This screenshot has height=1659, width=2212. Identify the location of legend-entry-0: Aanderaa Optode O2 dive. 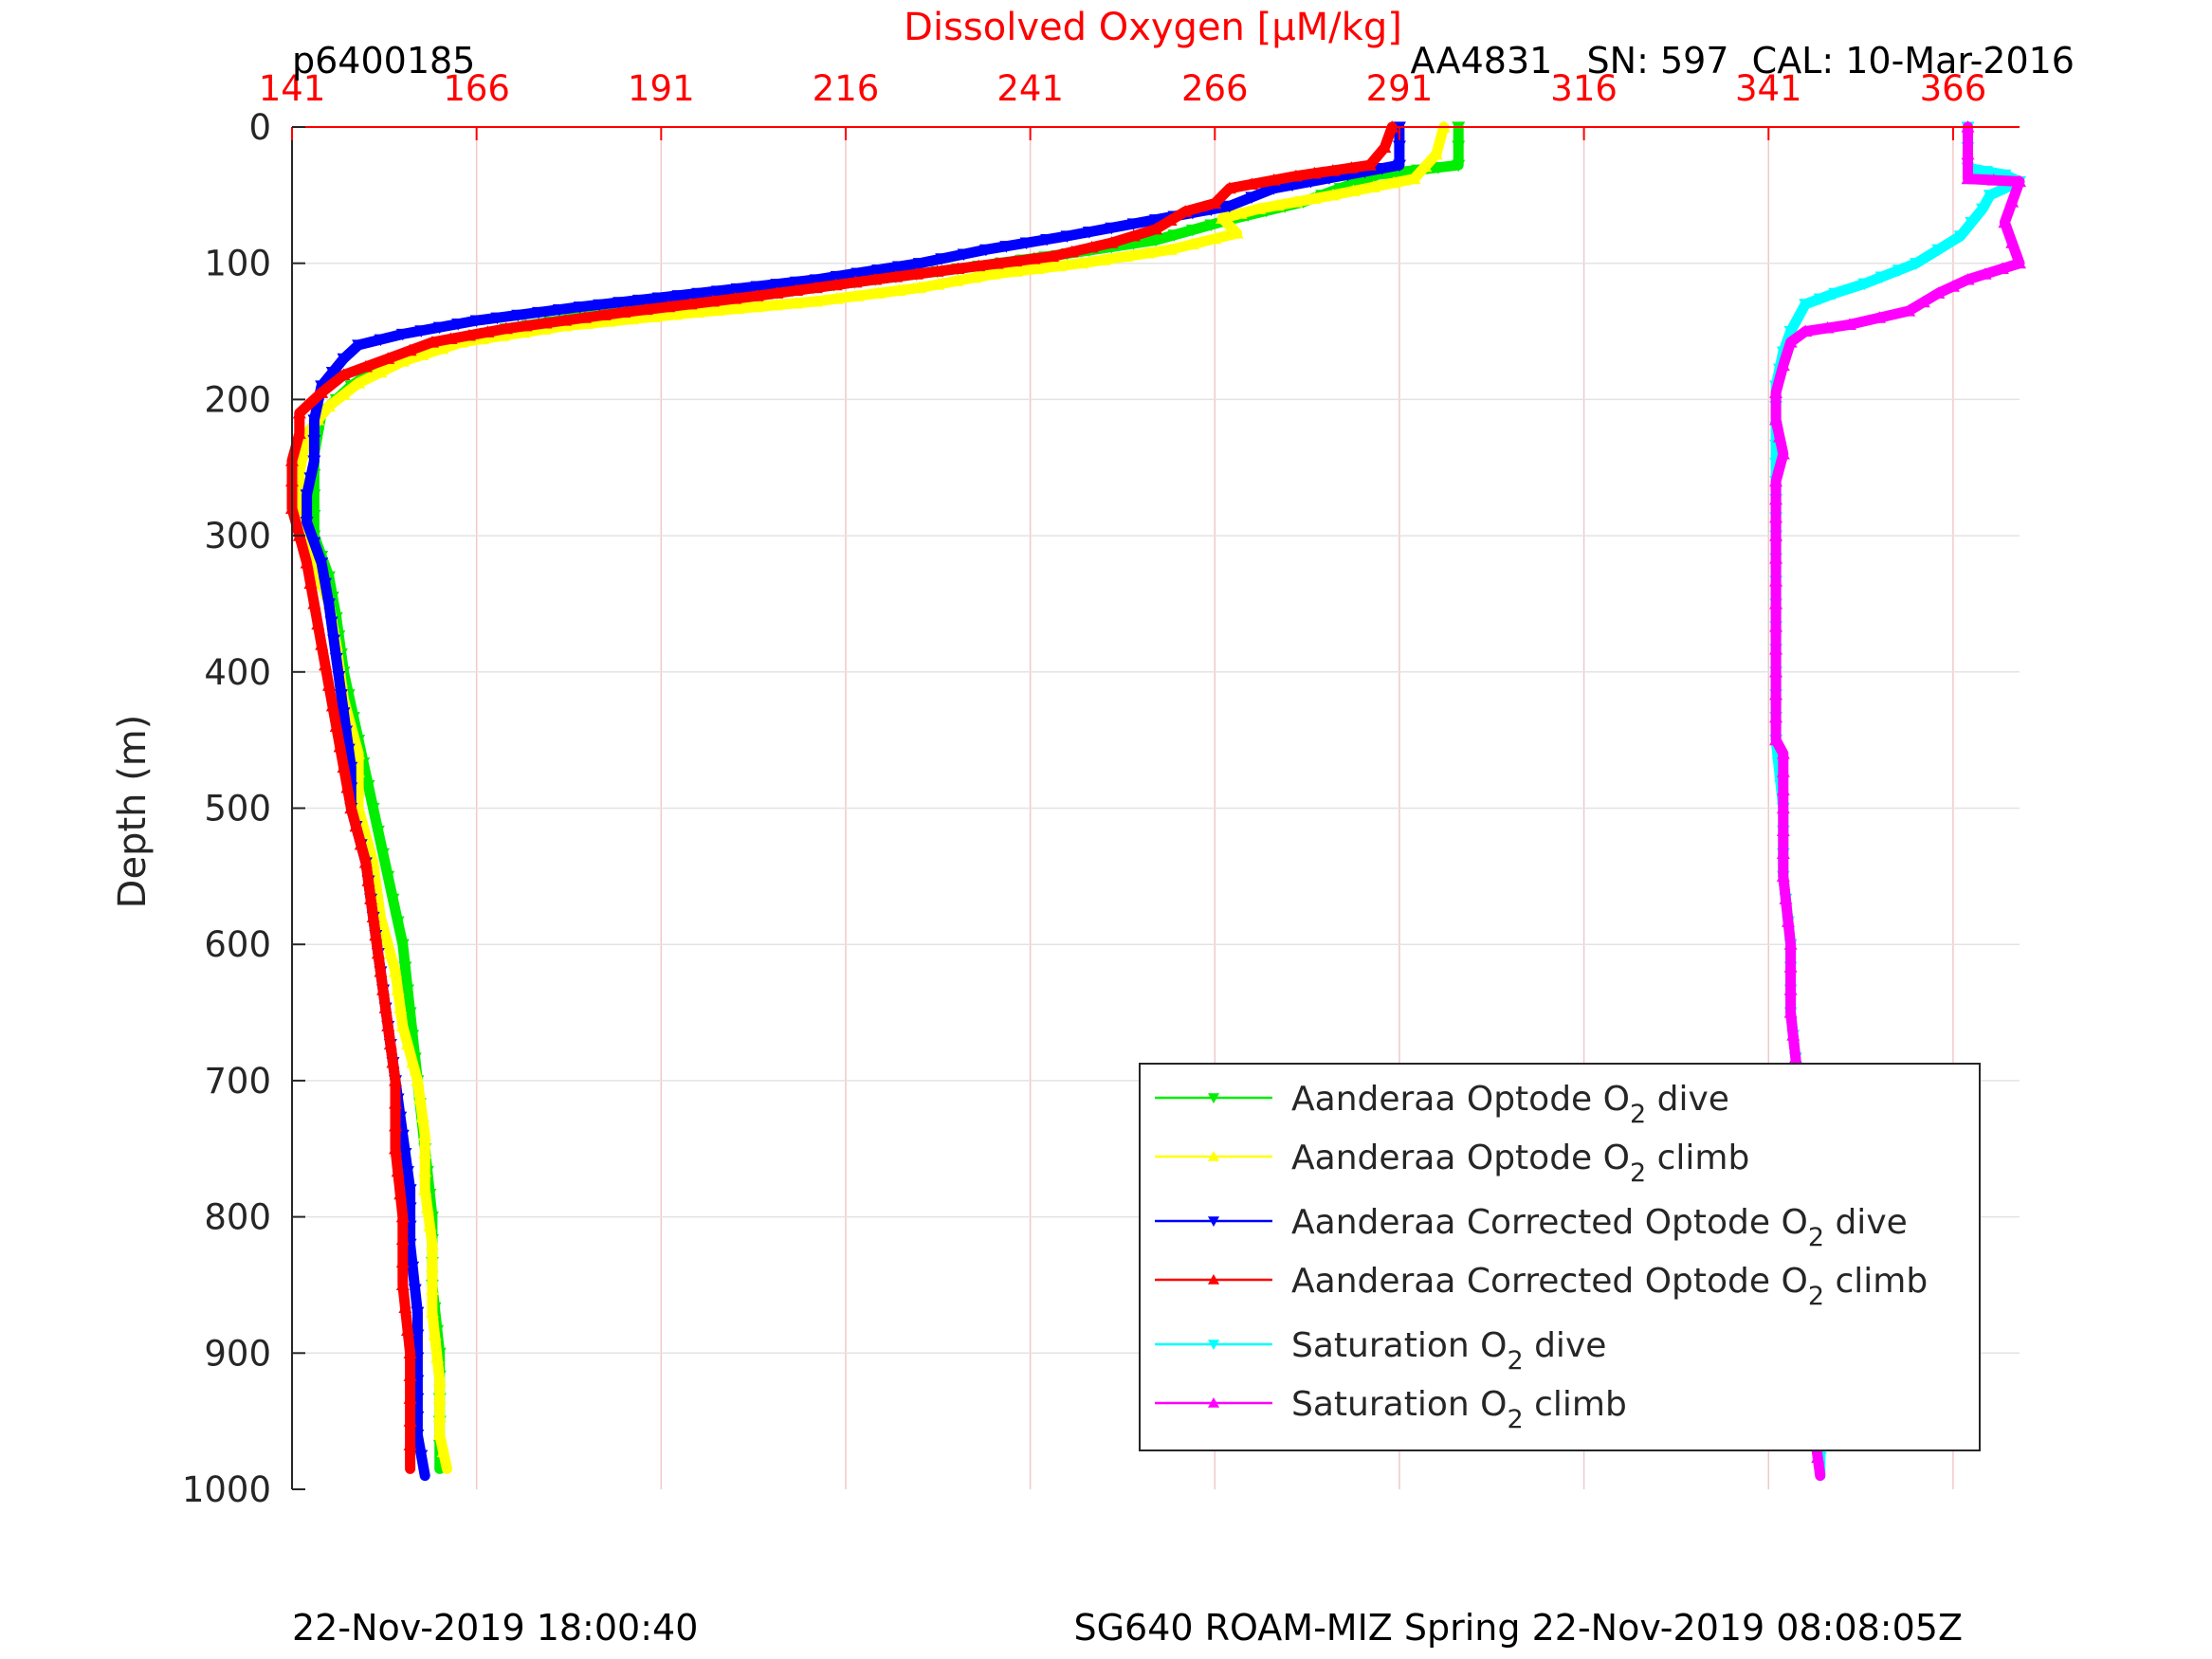
(1442, 1104).